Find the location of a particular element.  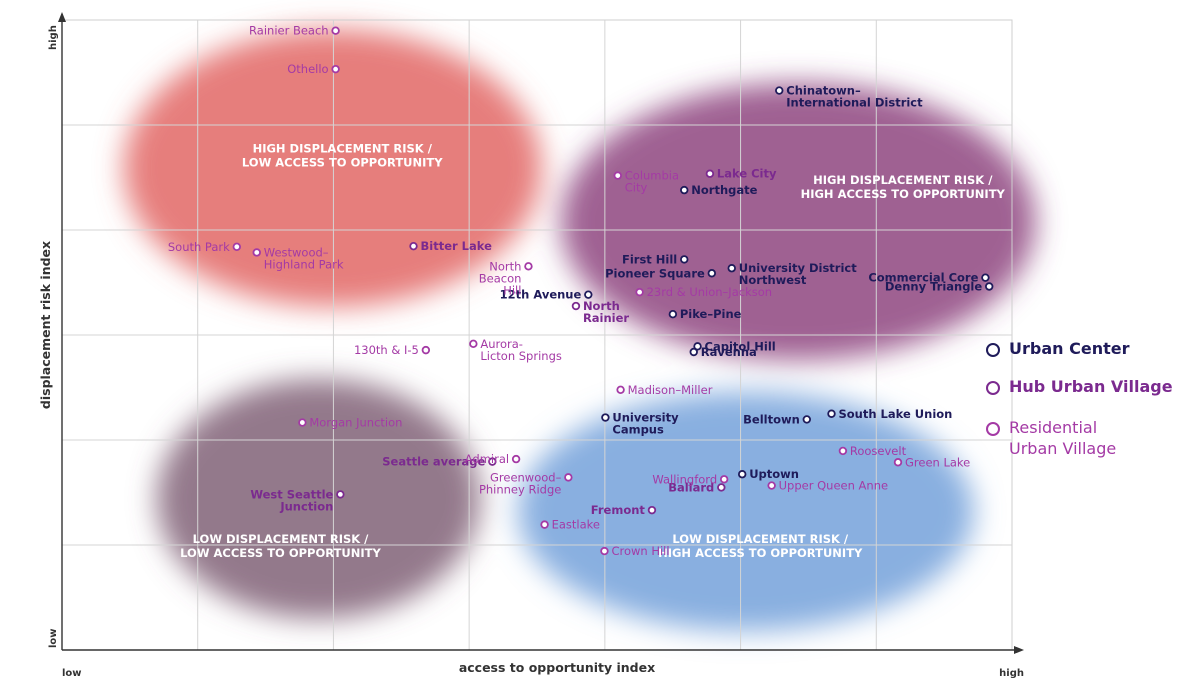

point-label: Aurora-Licton Springs is located at coordinates (521, 350).